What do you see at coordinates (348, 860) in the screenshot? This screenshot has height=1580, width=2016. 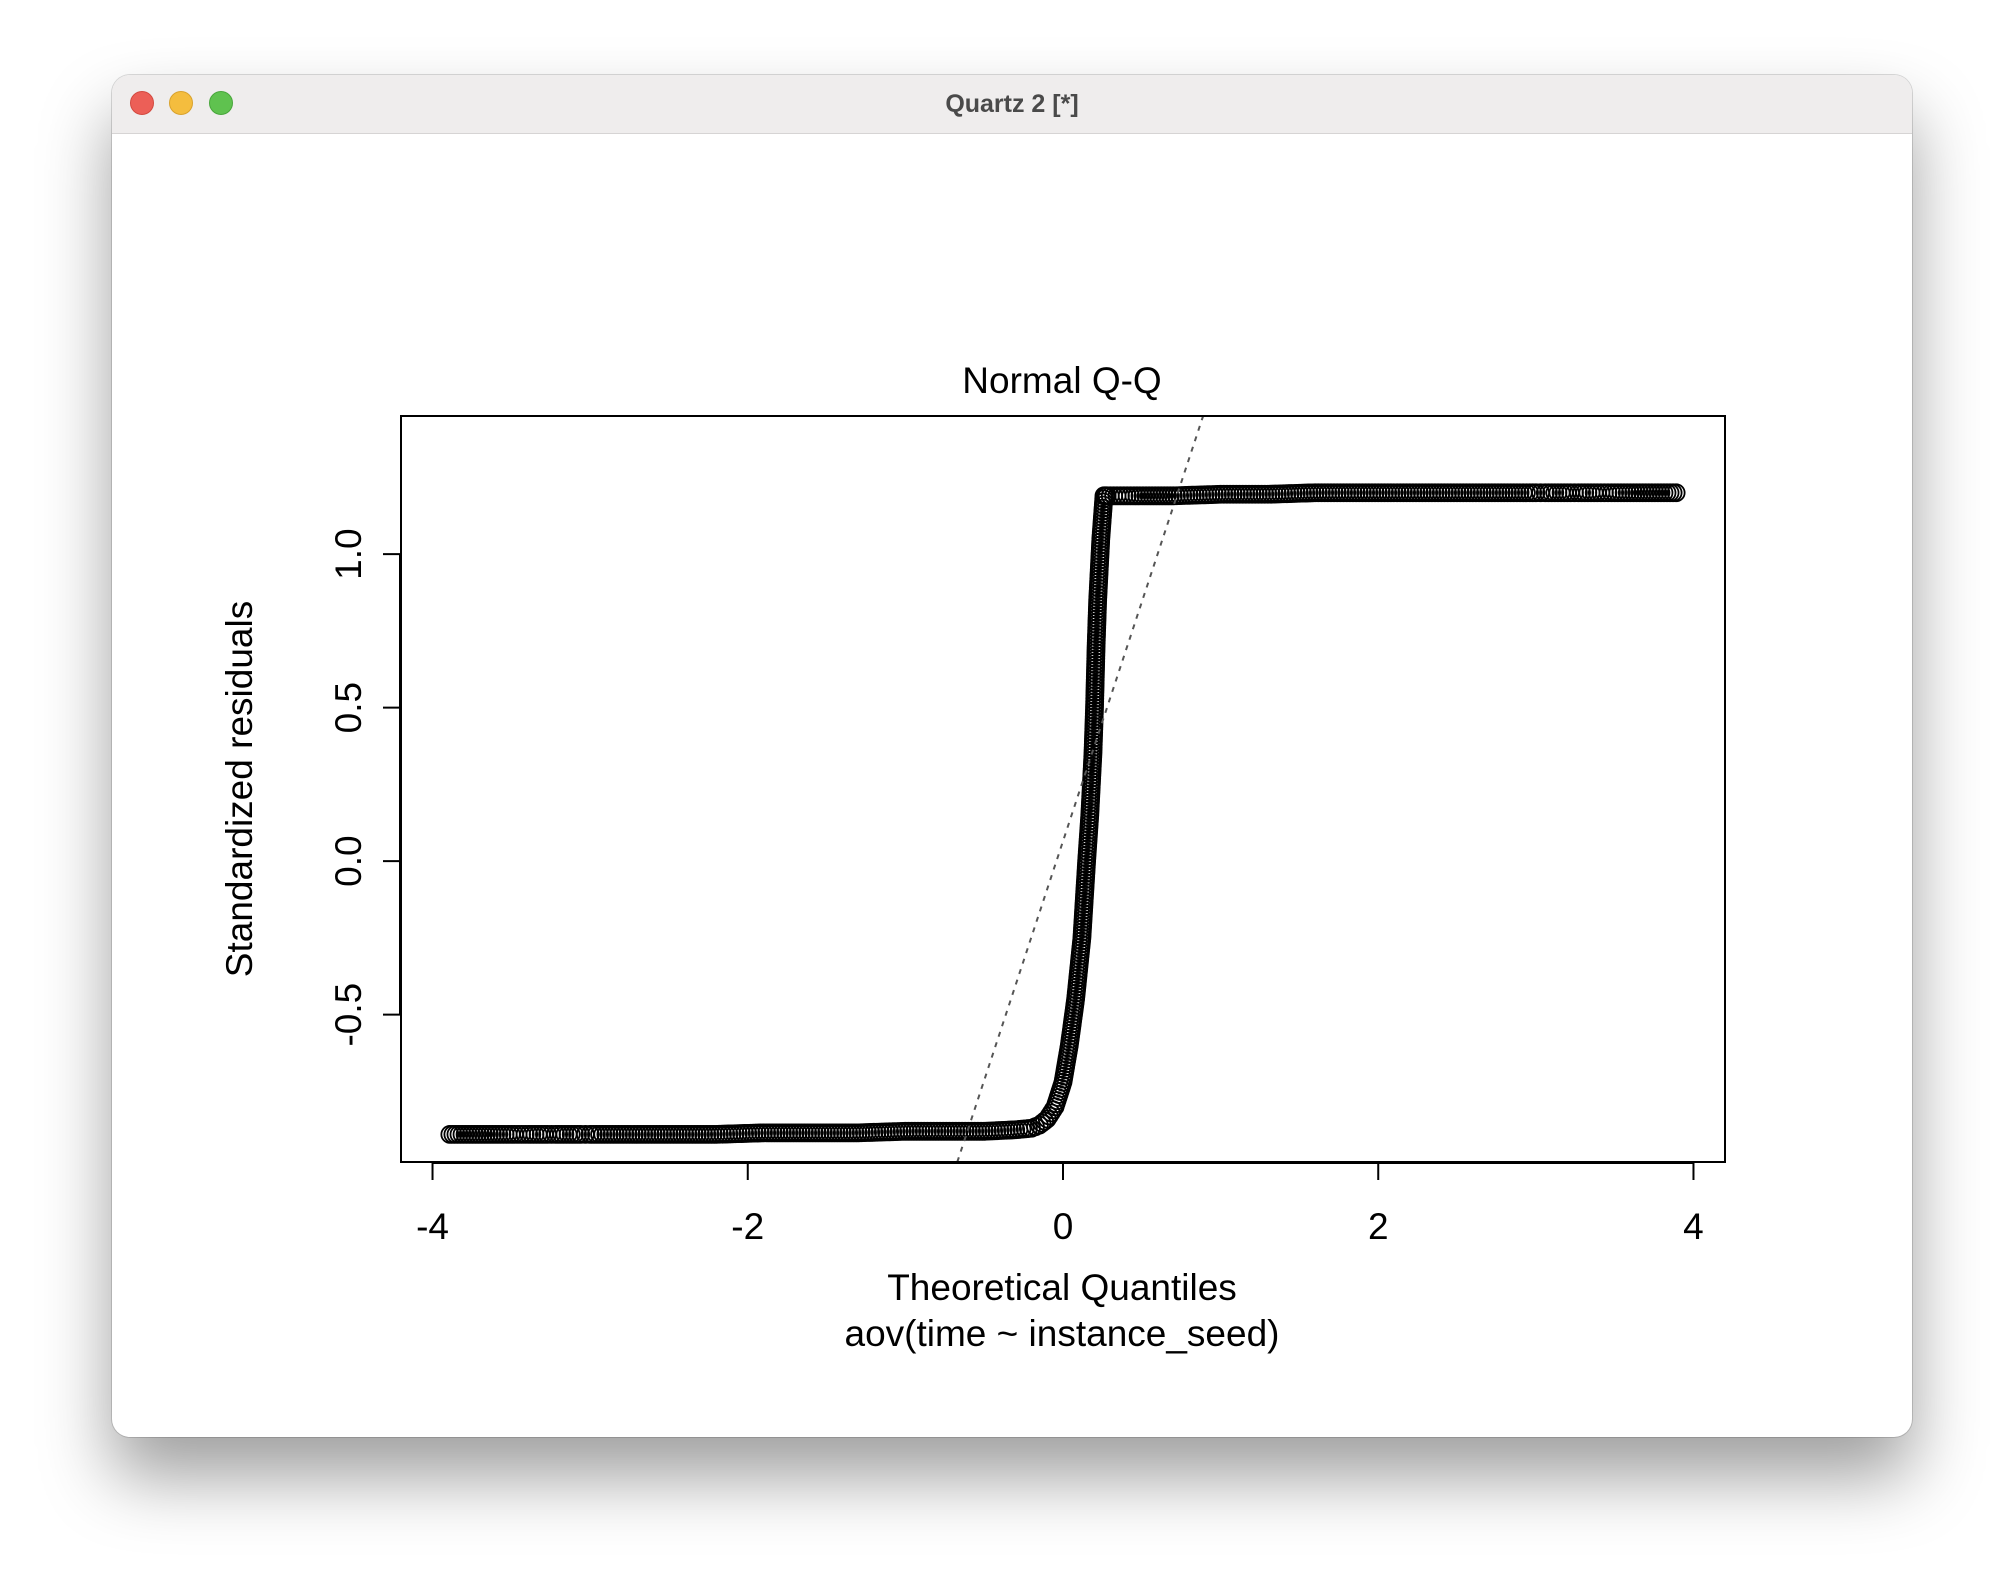 I see `y-tick-label: 0.0` at bounding box center [348, 860].